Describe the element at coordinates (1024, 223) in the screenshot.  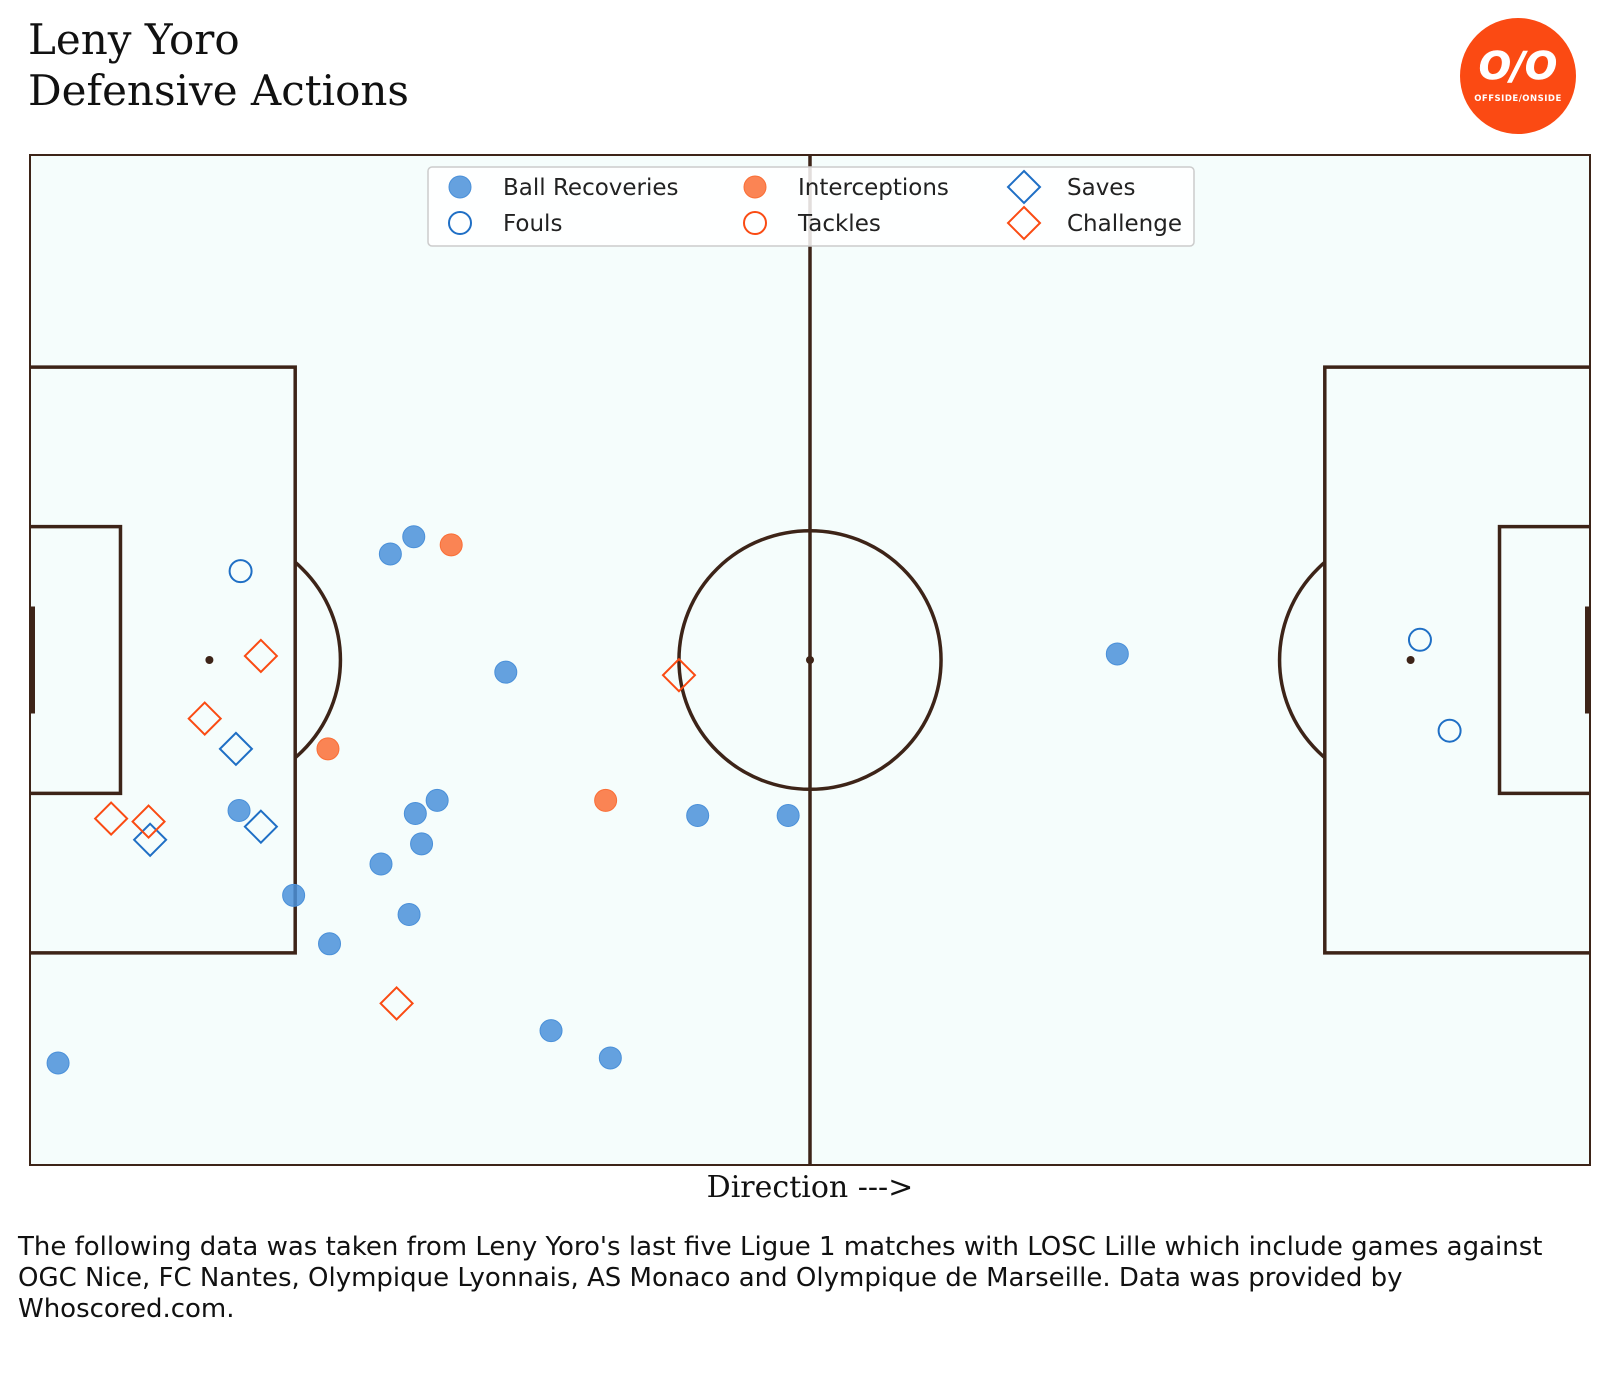
I see `legend-marker-challenge` at that location.